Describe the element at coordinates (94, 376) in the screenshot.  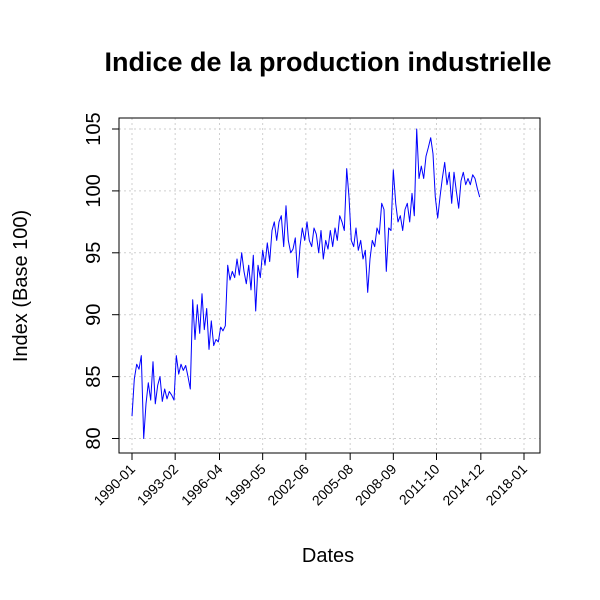
I see `y-tick-label: 85` at that location.